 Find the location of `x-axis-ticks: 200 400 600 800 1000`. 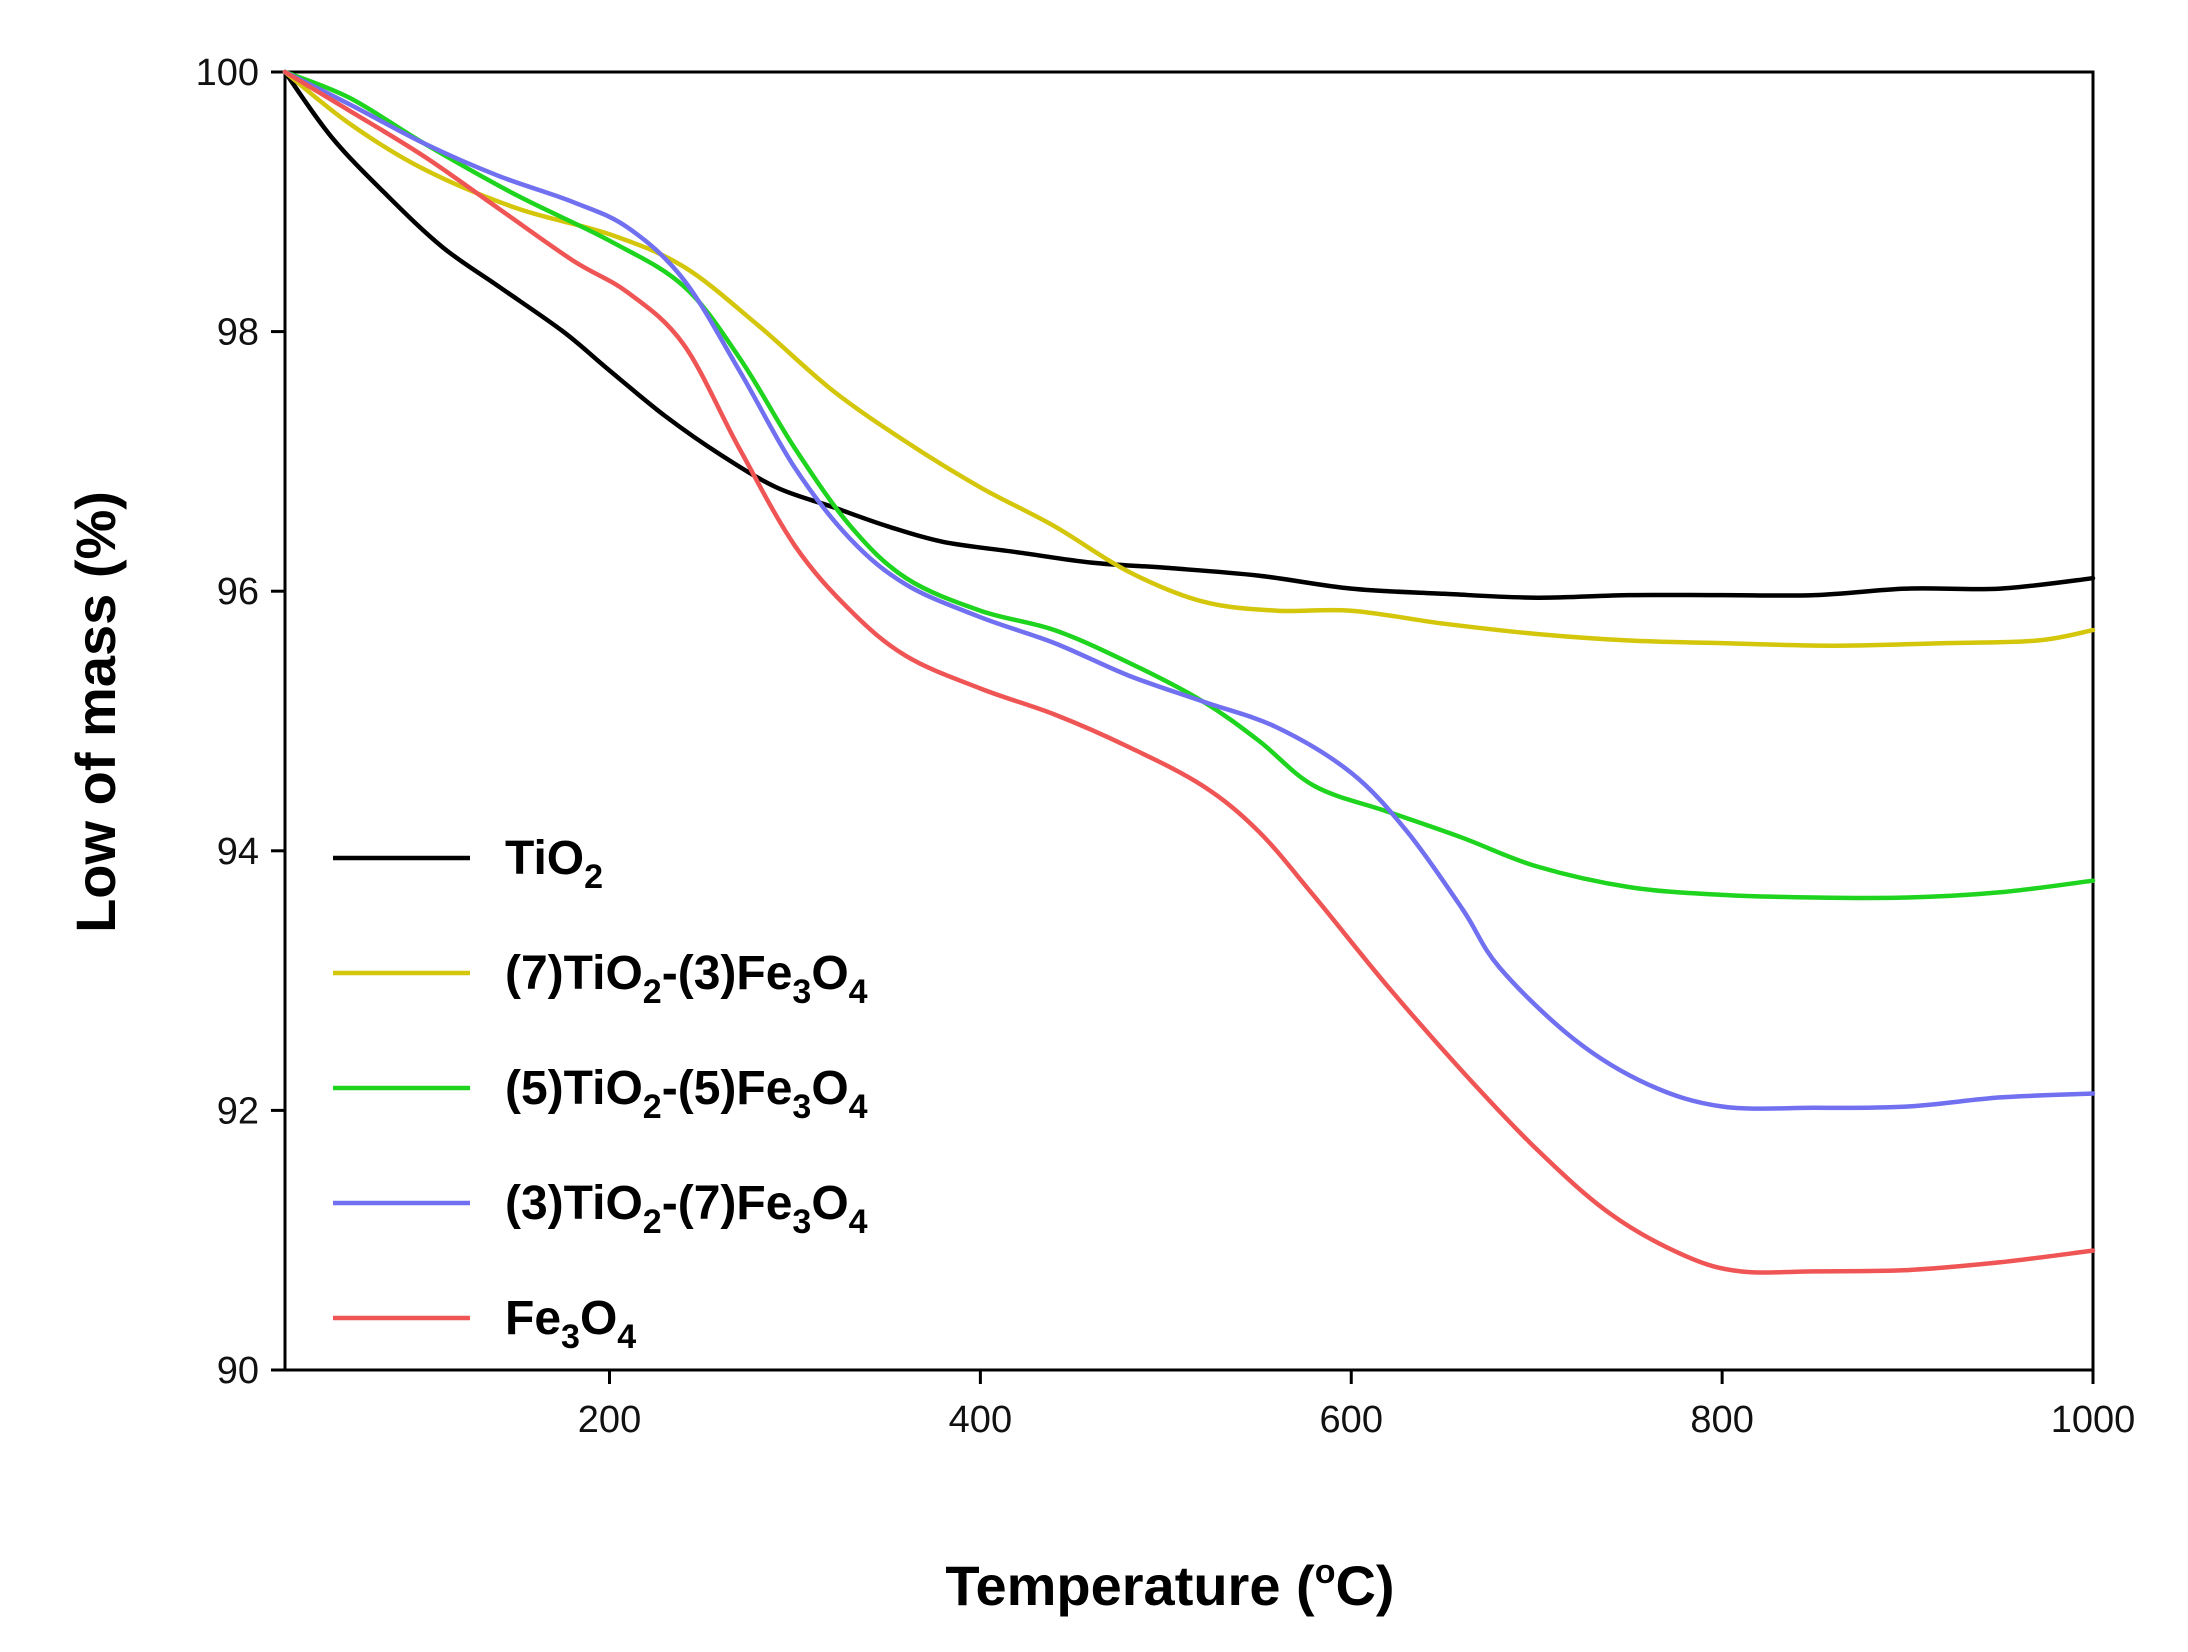

x-axis-ticks: 200 400 600 800 1000 is located at coordinates (1356, 1405).